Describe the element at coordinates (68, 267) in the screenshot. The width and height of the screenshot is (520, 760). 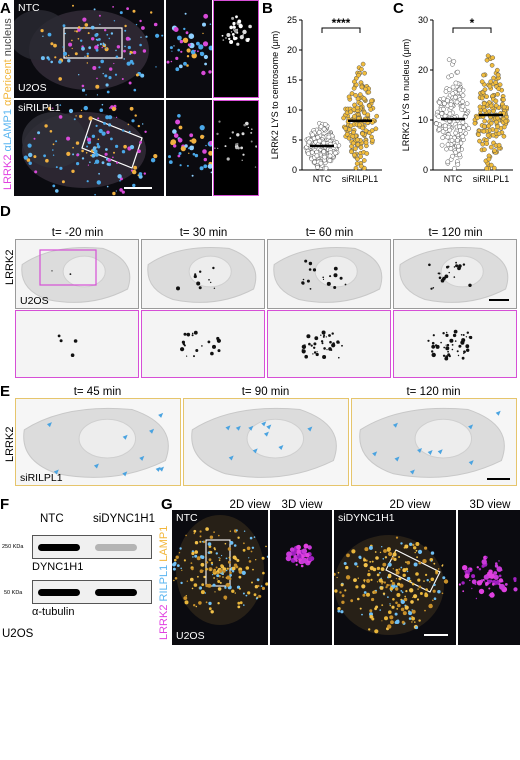
I see `roi-box` at that location.